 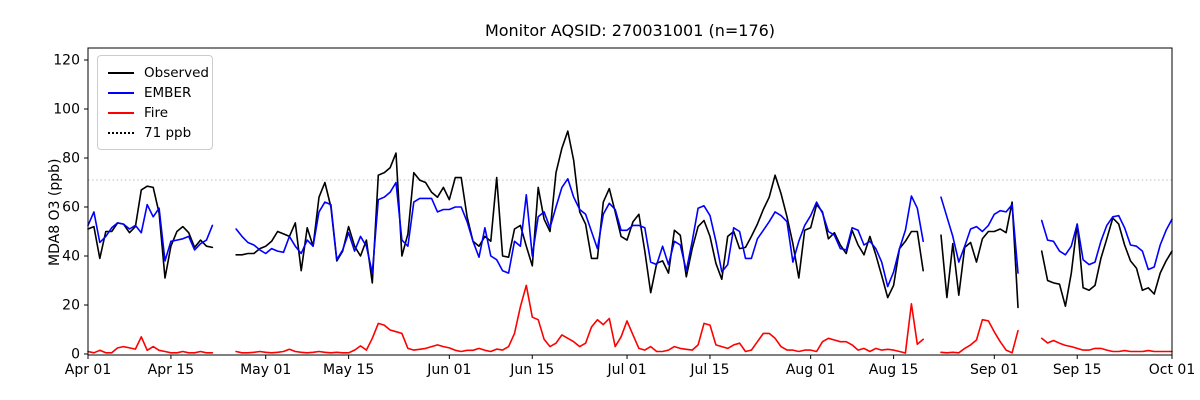 I want to click on legend-label-fire: Fire, so click(x=156, y=113).